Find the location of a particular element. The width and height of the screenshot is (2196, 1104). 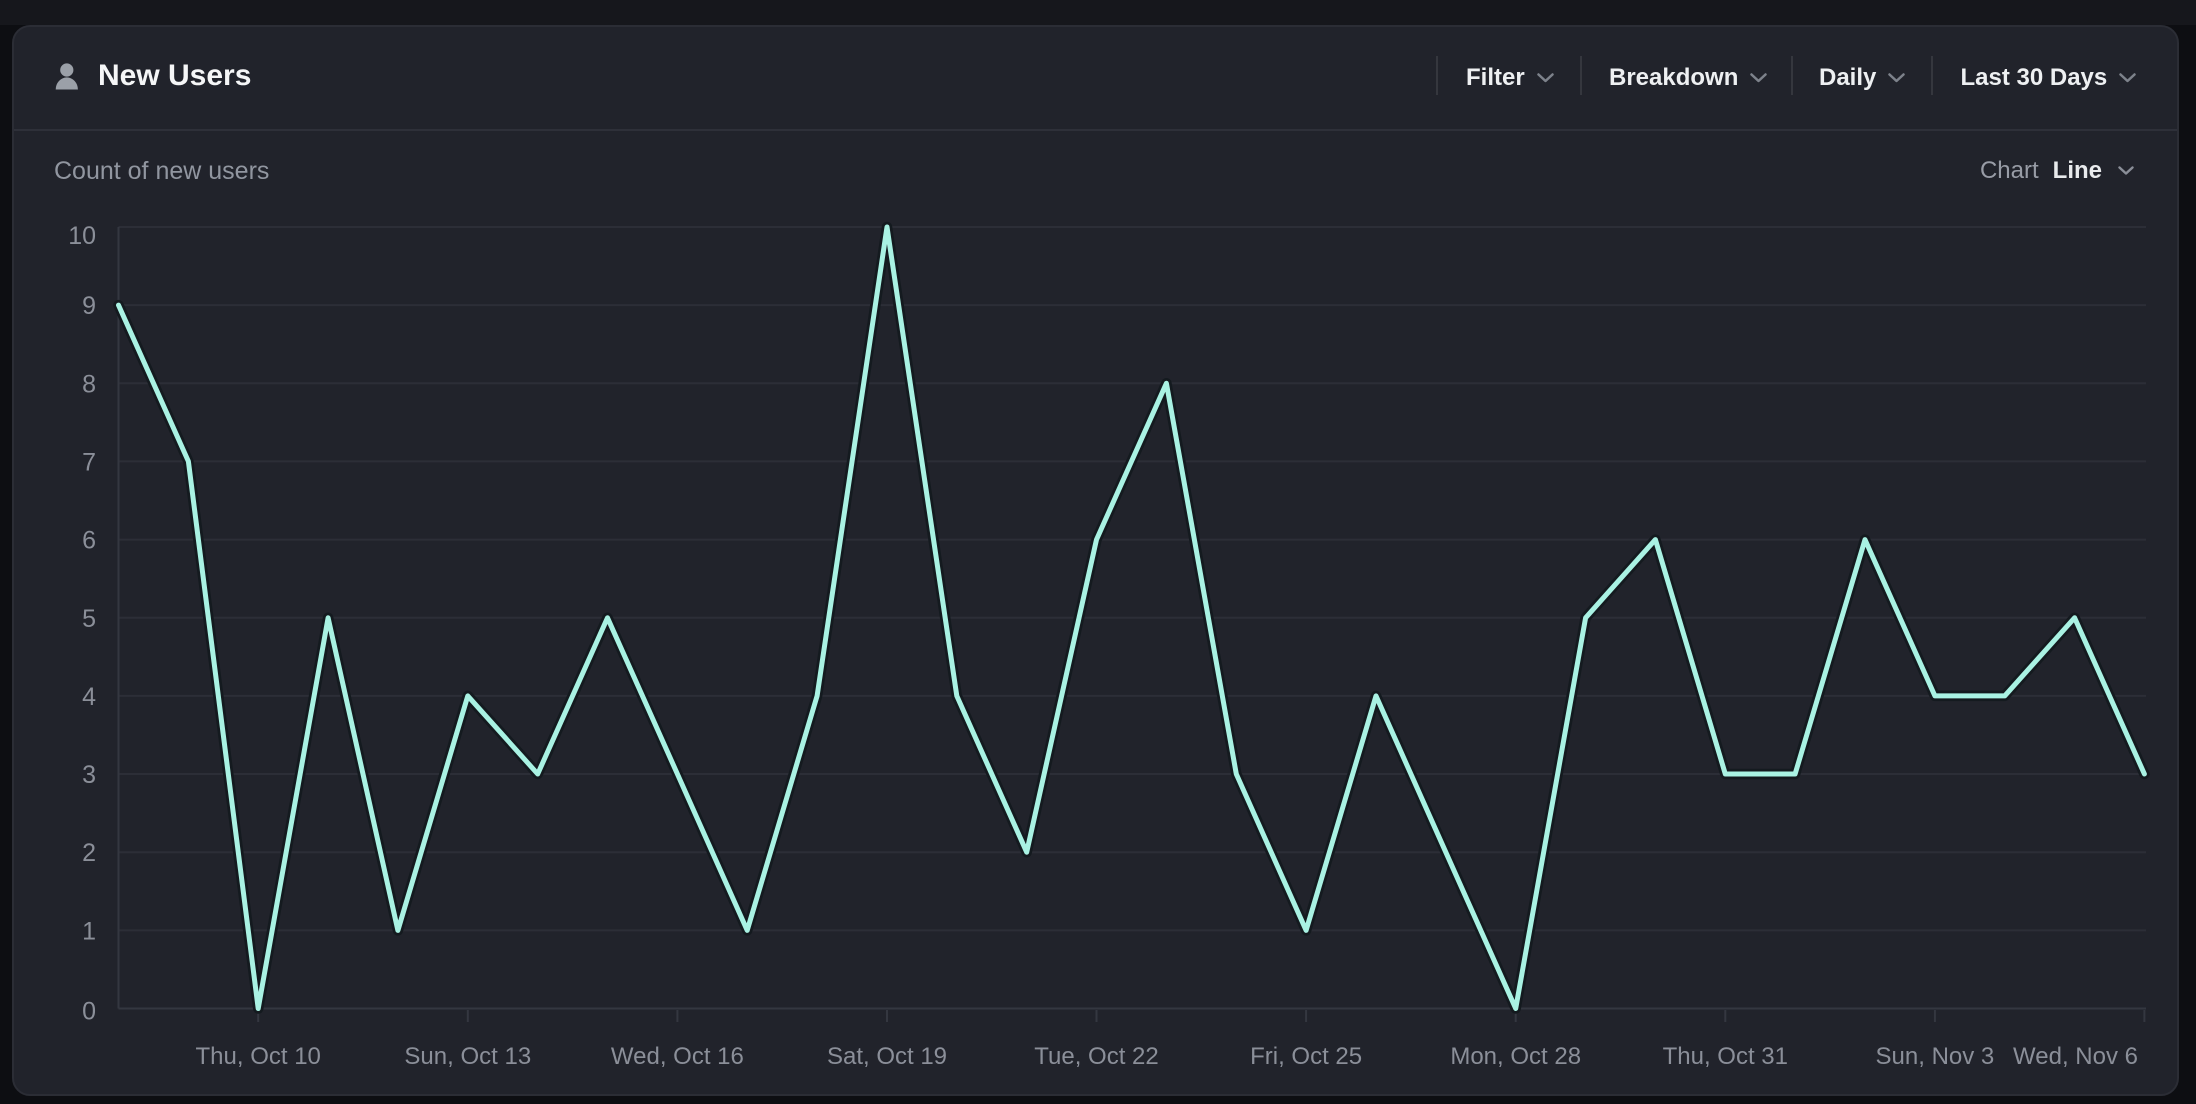

svg-text: Fri, Oct 25 is located at coordinates (1306, 1056).